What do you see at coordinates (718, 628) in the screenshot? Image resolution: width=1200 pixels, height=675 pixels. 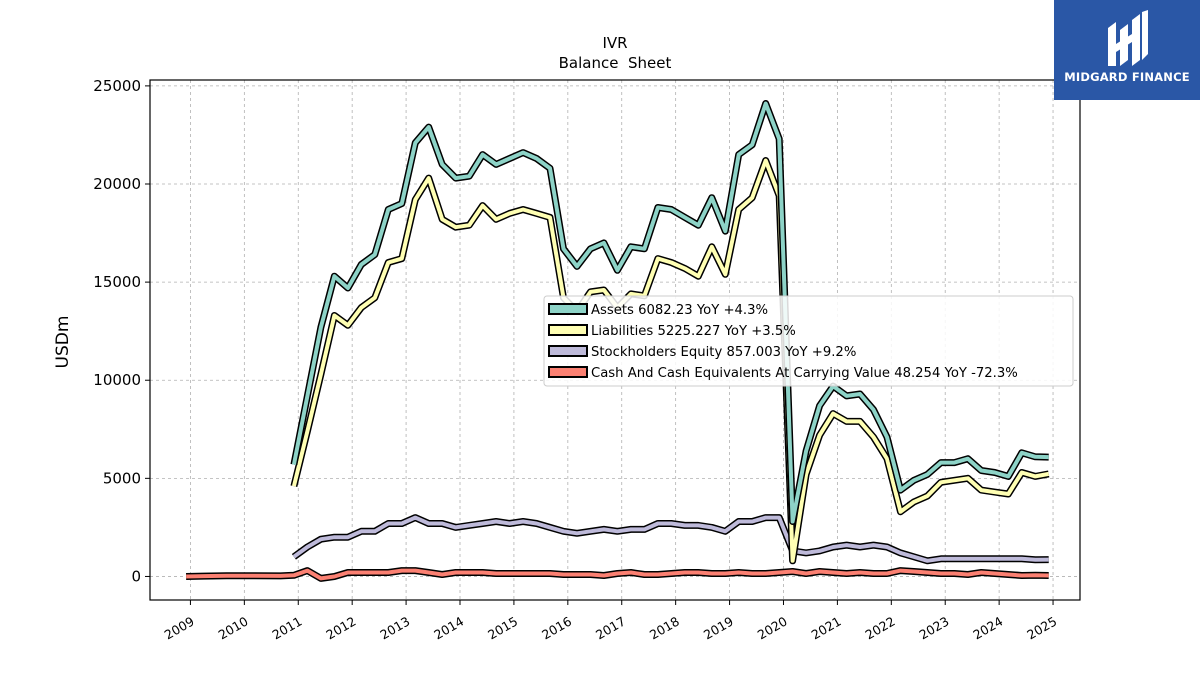 I see `x-tick-label: 2019` at bounding box center [718, 628].